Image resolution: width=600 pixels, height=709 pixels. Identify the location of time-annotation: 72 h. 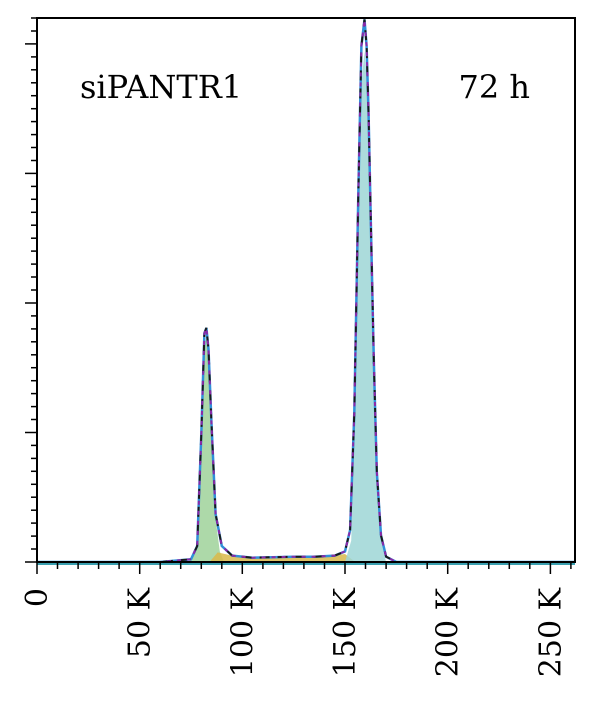
(495, 87).